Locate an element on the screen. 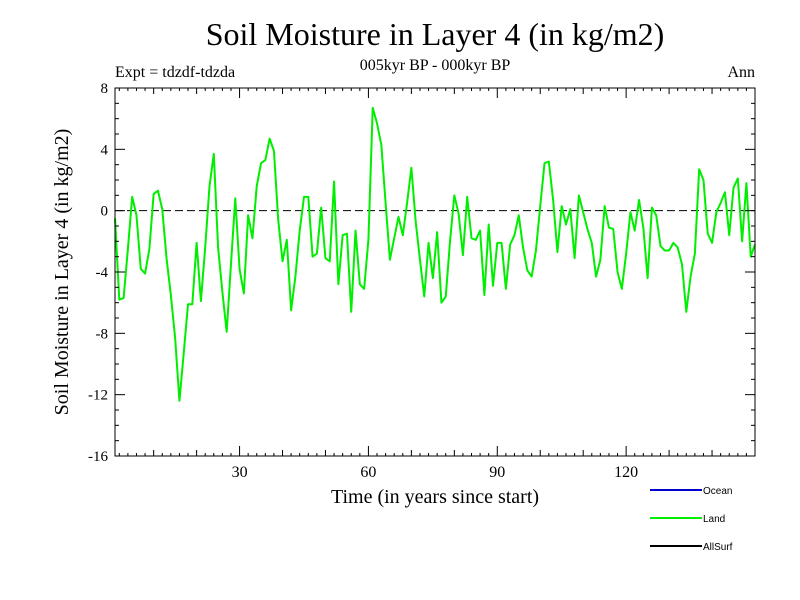  y-axis-label: Soil Moisture in Layer 4 (in kg/m2) is located at coordinates (62, 272).